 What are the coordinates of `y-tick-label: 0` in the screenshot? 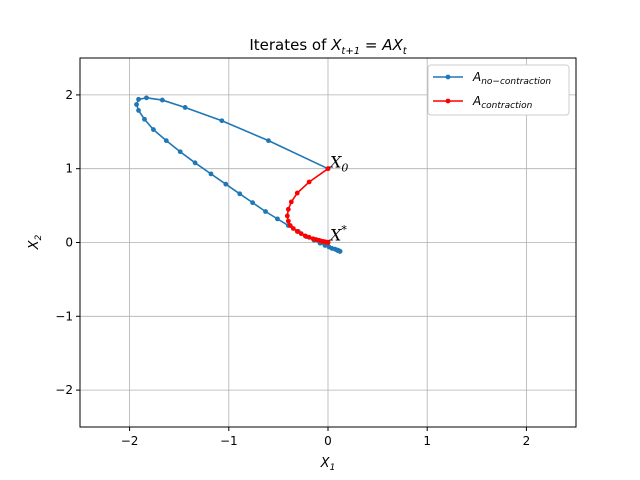 It's located at (69, 243).